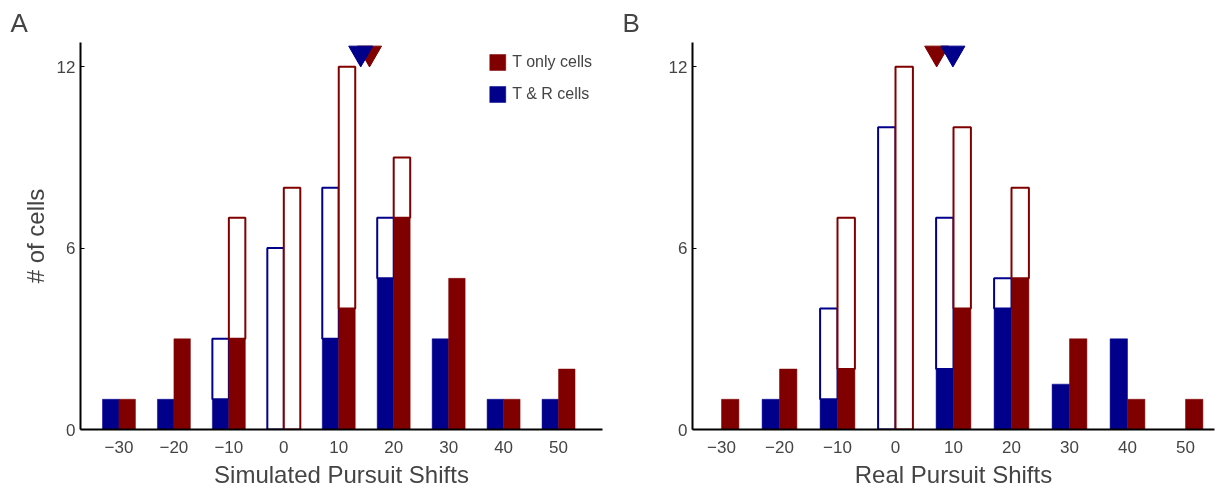 This screenshot has width=1231, height=497. What do you see at coordinates (19, 22) in the screenshot?
I see `chart-title: A` at bounding box center [19, 22].